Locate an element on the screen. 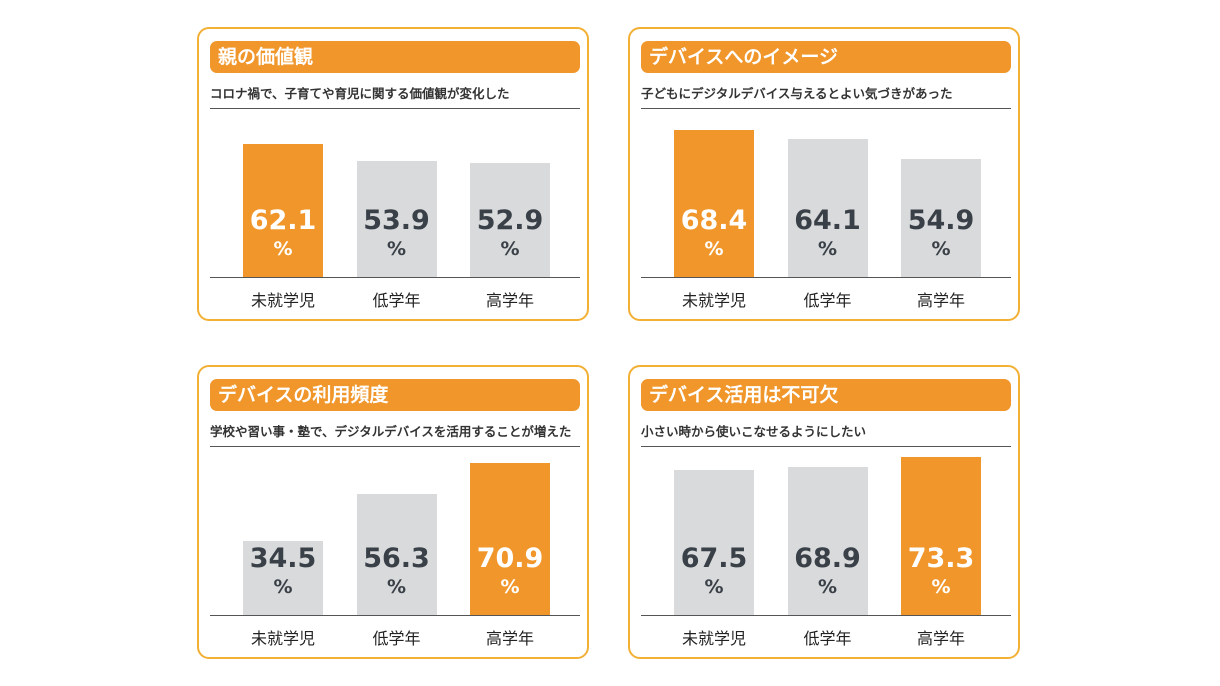 This screenshot has width=1220, height=686. data-label: 67.5 is located at coordinates (714, 558).